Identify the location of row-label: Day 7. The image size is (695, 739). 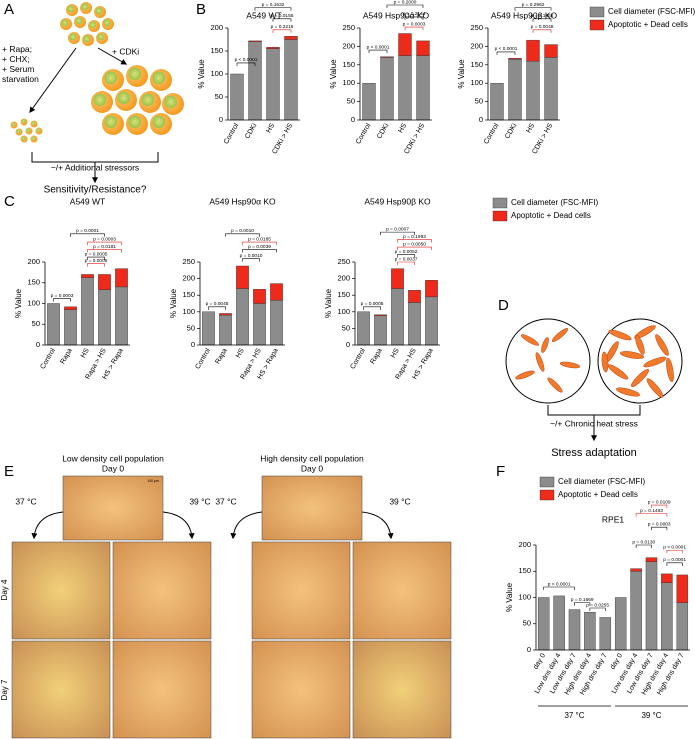
(4, 689).